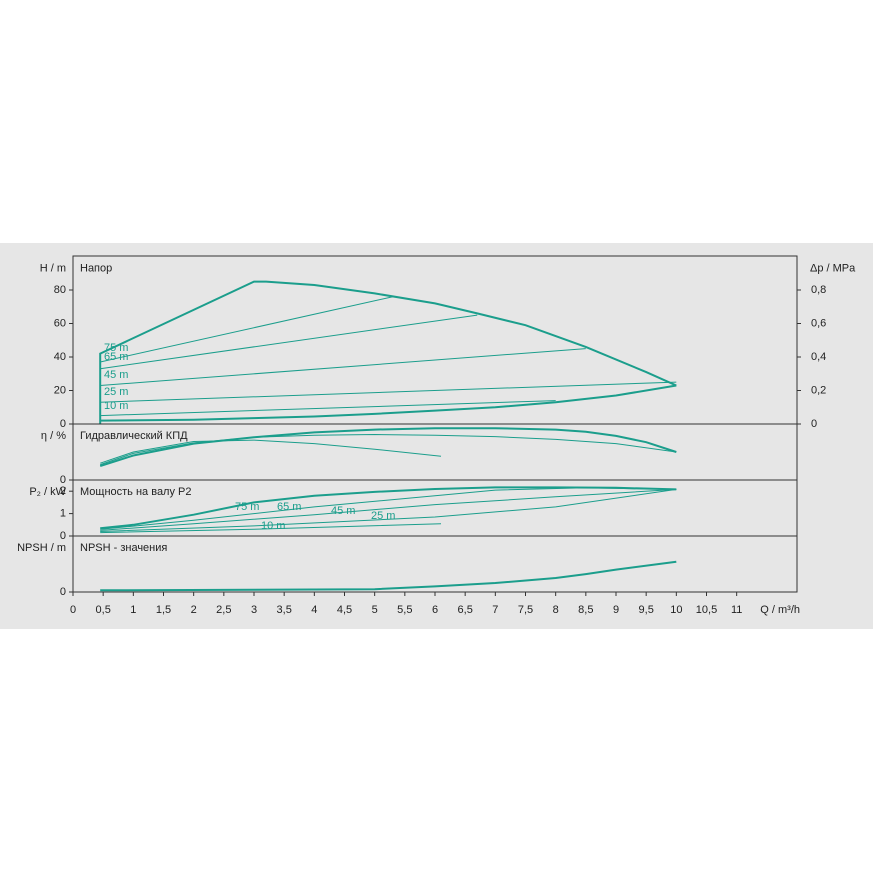 This screenshot has width=873, height=873. What do you see at coordinates (47, 492) in the screenshot?
I see `y-axis-label: P₂ / kW` at bounding box center [47, 492].